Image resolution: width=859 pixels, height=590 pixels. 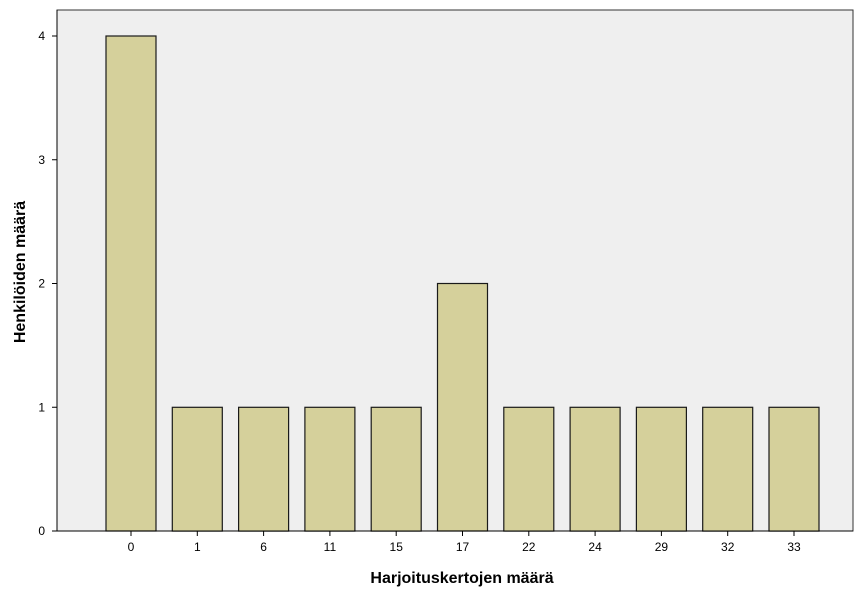 I want to click on y-axis-title: Henkilöiden määrä, so click(x=20, y=272).